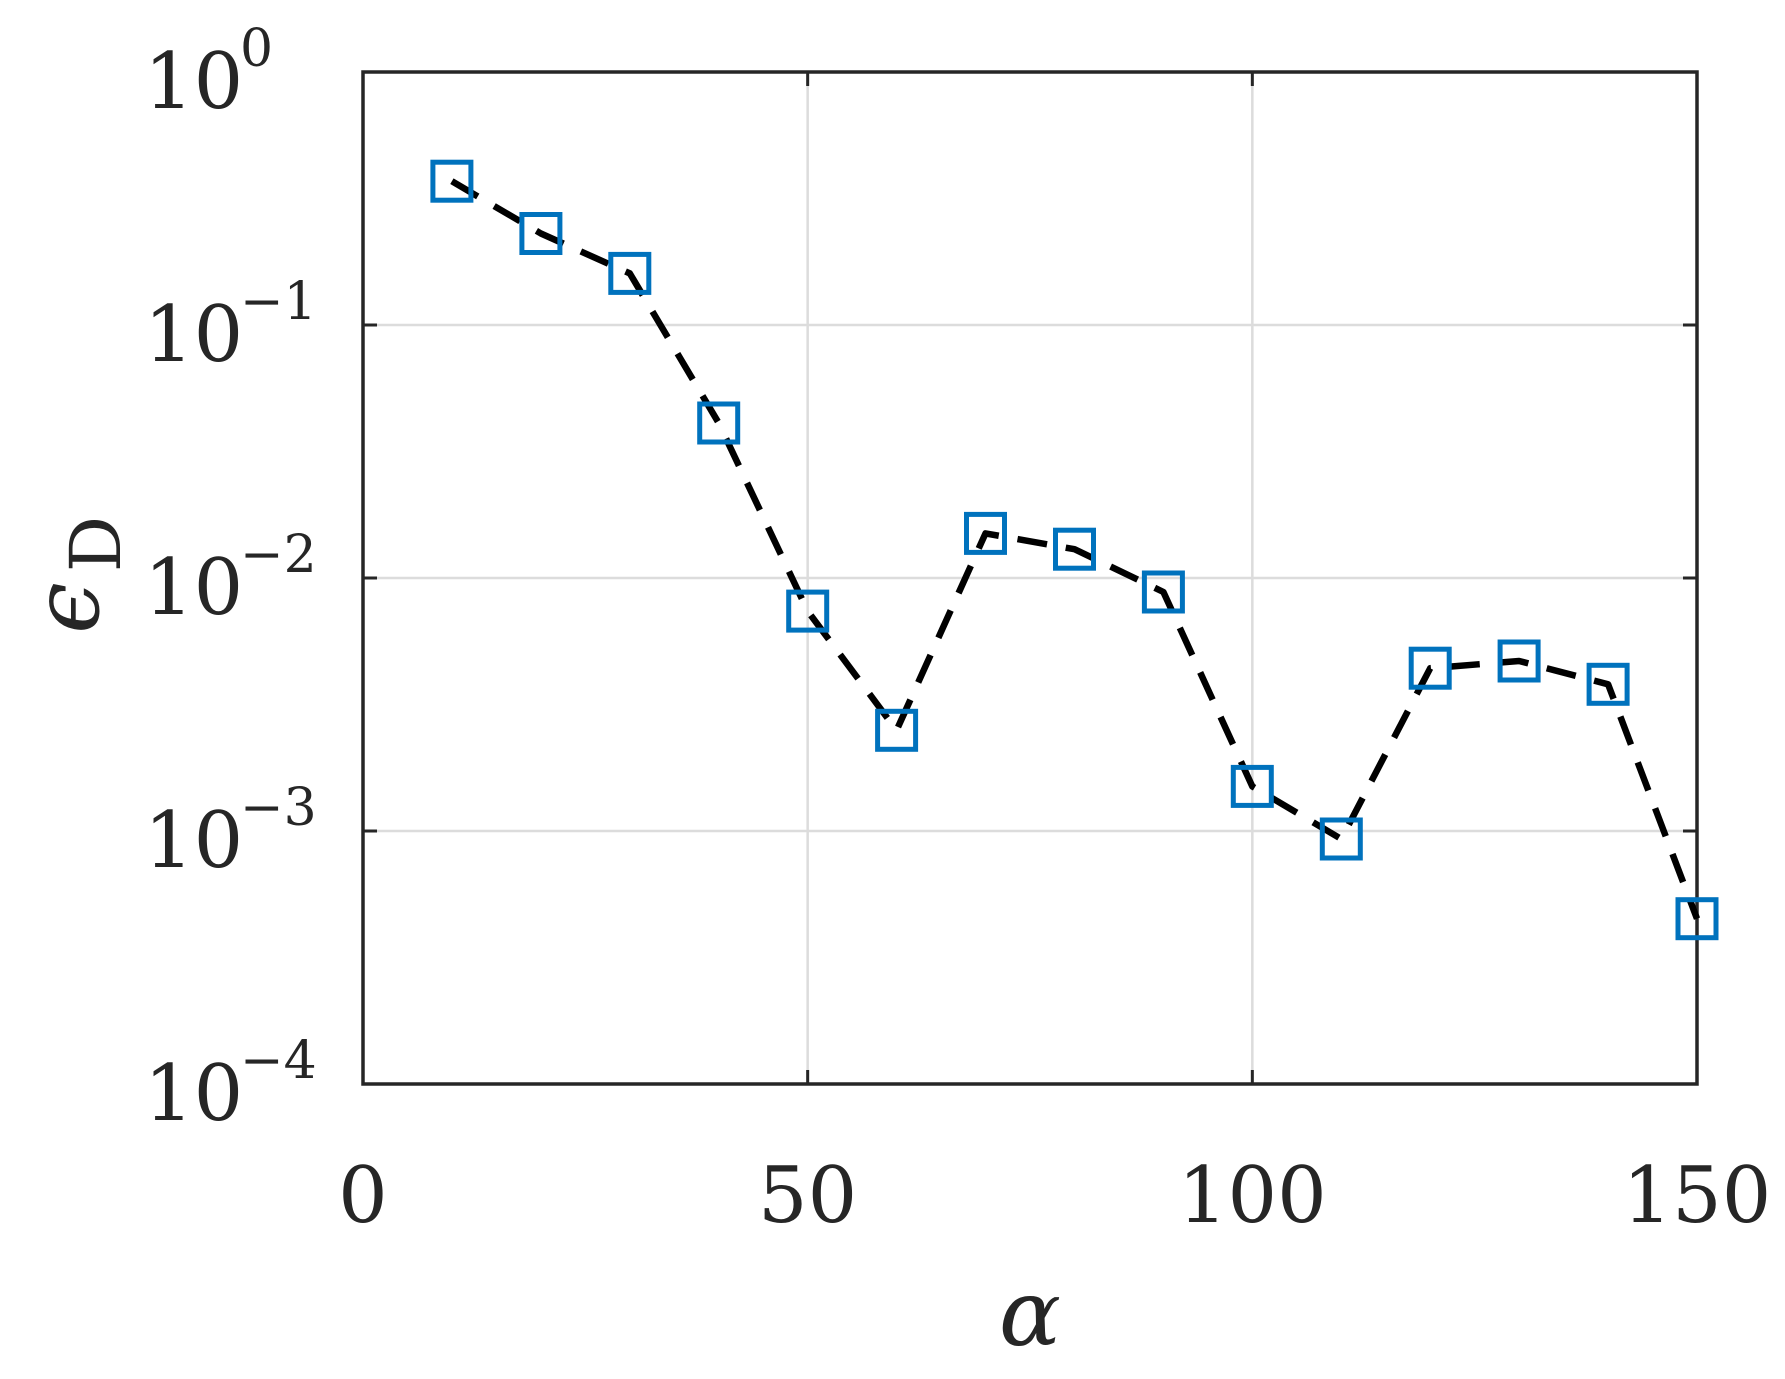 The height and width of the screenshot is (1379, 1785). Describe the element at coordinates (256, 49) in the screenshot. I see `y-tick-label-exponent: 0` at that location.